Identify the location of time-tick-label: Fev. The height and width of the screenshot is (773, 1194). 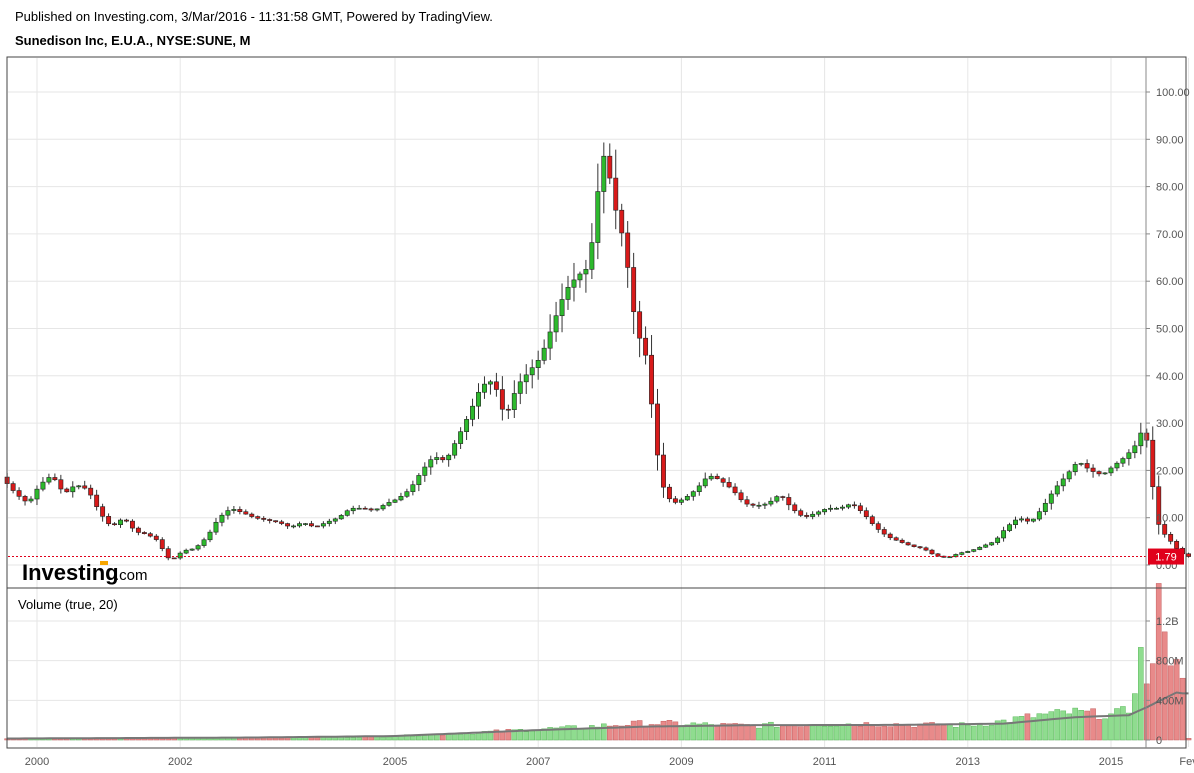
(1186, 762).